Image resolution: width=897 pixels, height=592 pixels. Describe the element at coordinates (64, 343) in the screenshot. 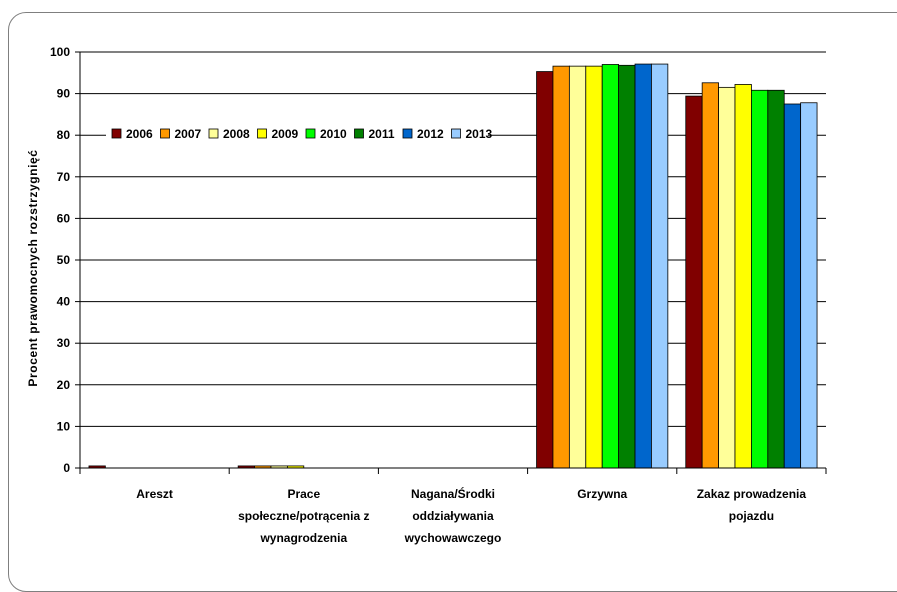

I see `y-tick-label: 30` at that location.